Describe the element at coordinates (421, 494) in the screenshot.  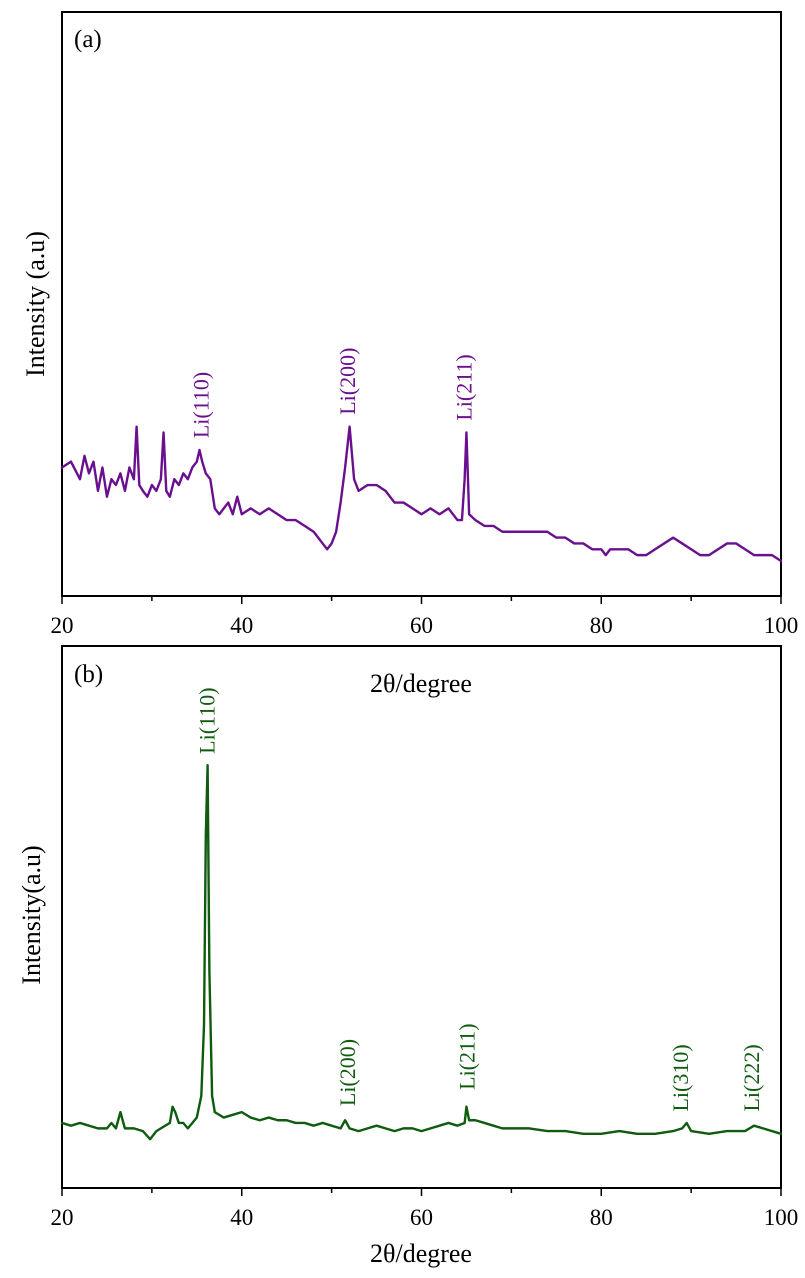
I see `panel-a-series-line` at that location.